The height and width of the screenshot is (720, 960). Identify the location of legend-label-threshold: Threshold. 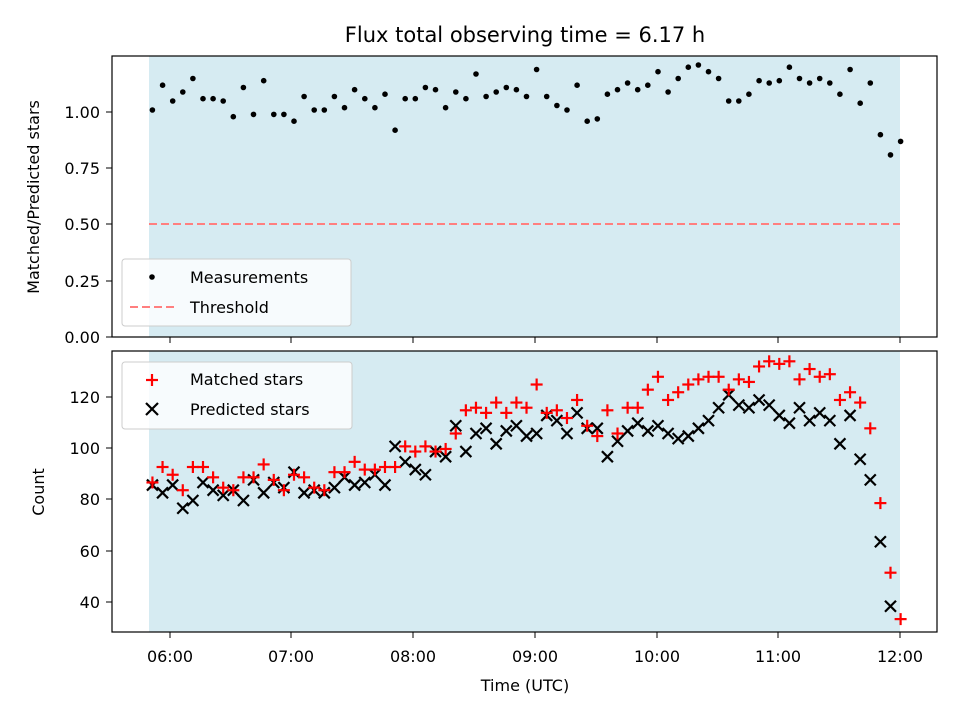
(229, 307).